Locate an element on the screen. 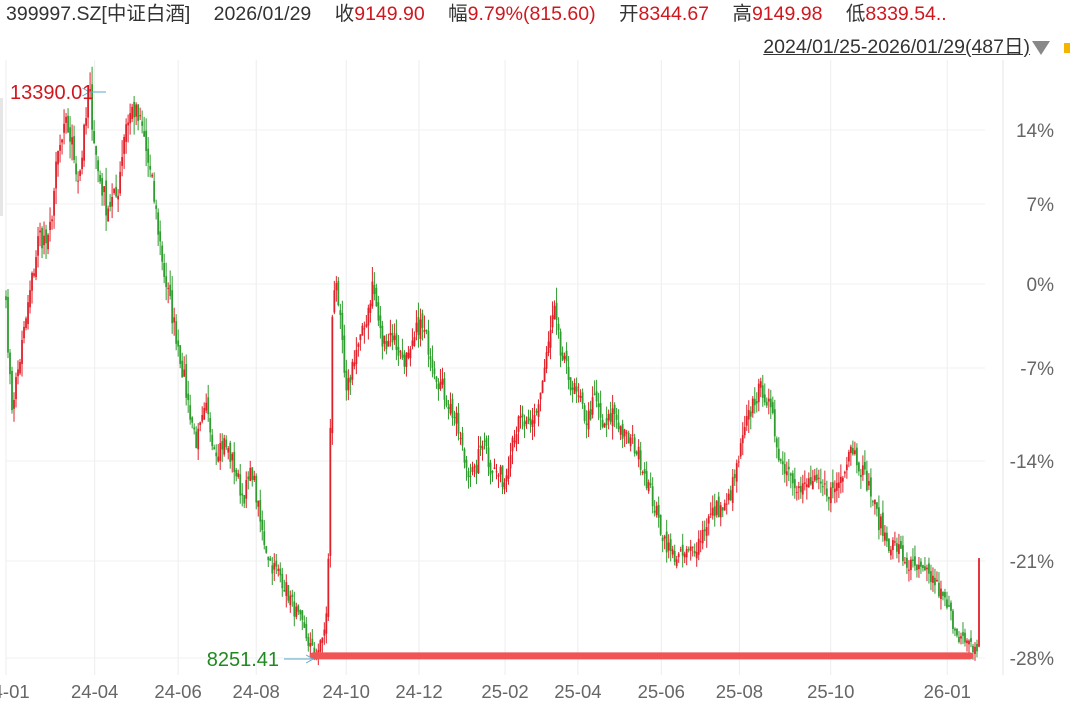  y-tick-label: -7% is located at coordinates (1037, 369).